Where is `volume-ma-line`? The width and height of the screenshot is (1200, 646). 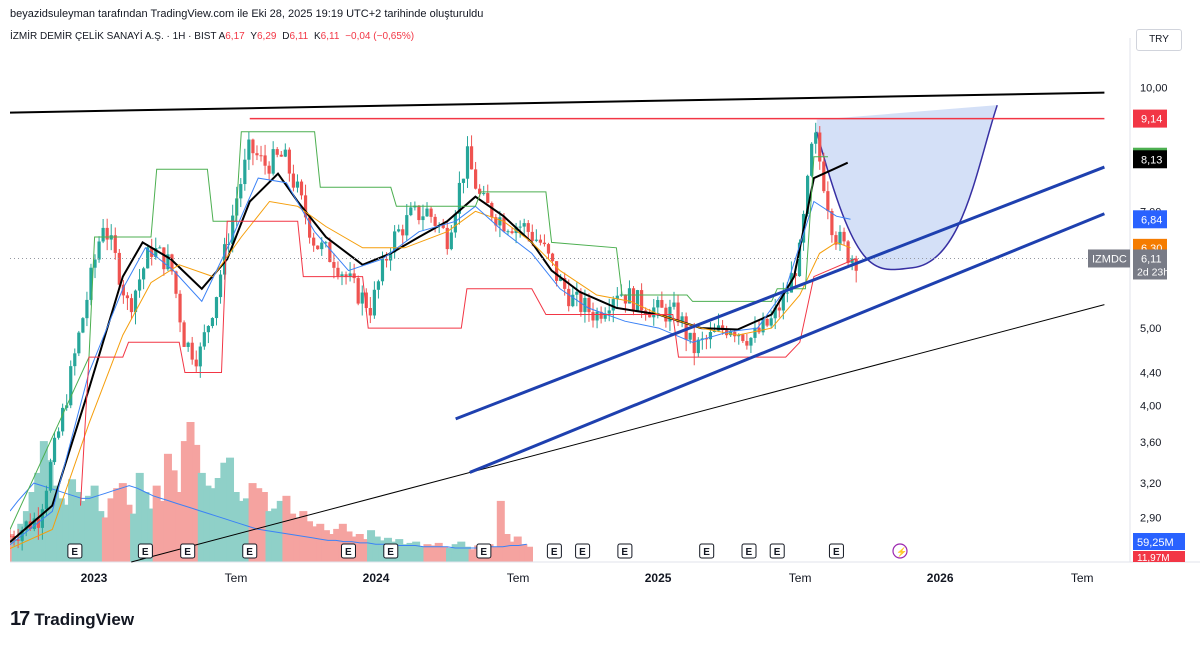
volume-ma-line is located at coordinates (268, 515).